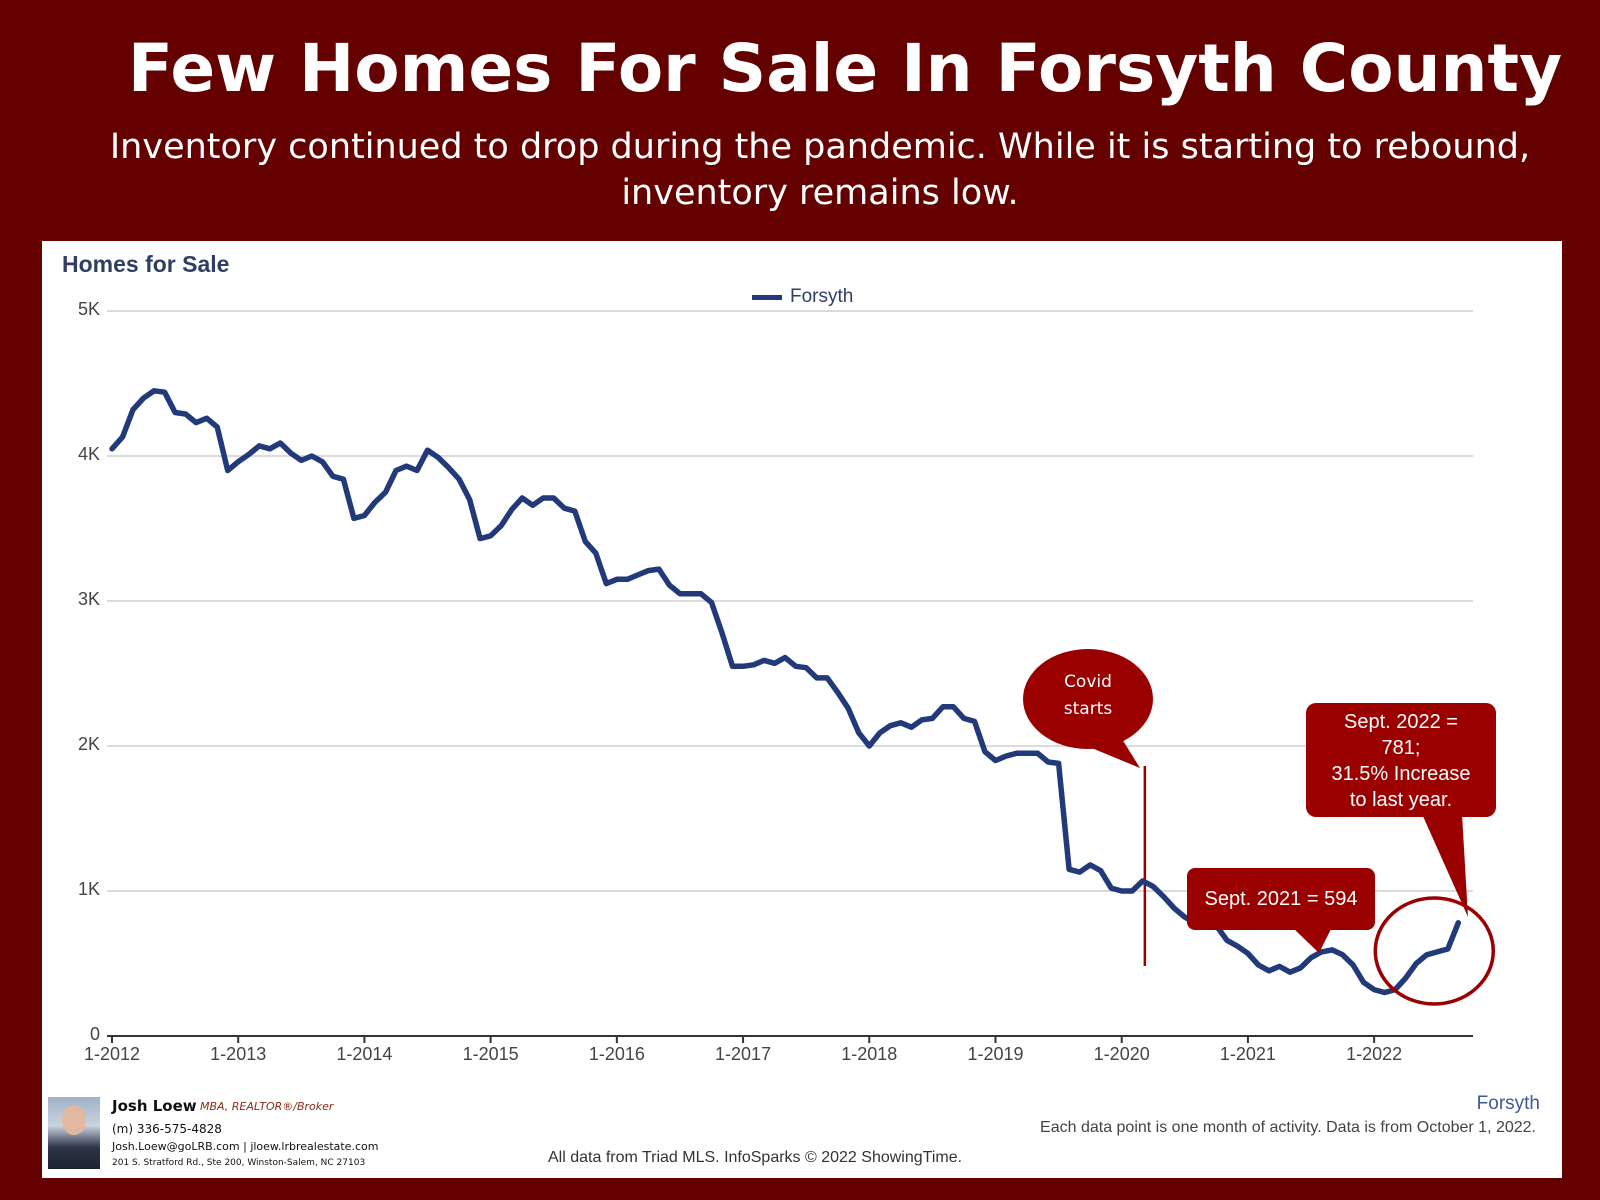 The image size is (1600, 1200). I want to click on sept-2022-line-1: Sept. 2022 =, so click(1401, 722).